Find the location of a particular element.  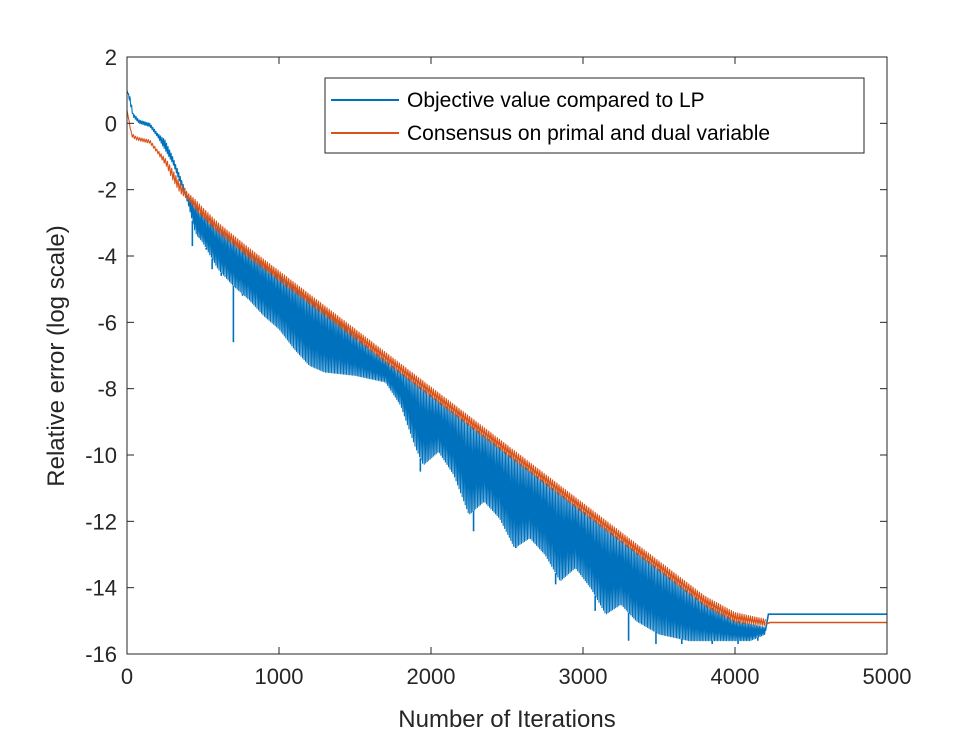

x-tick-label: 3000 is located at coordinates (583, 676).